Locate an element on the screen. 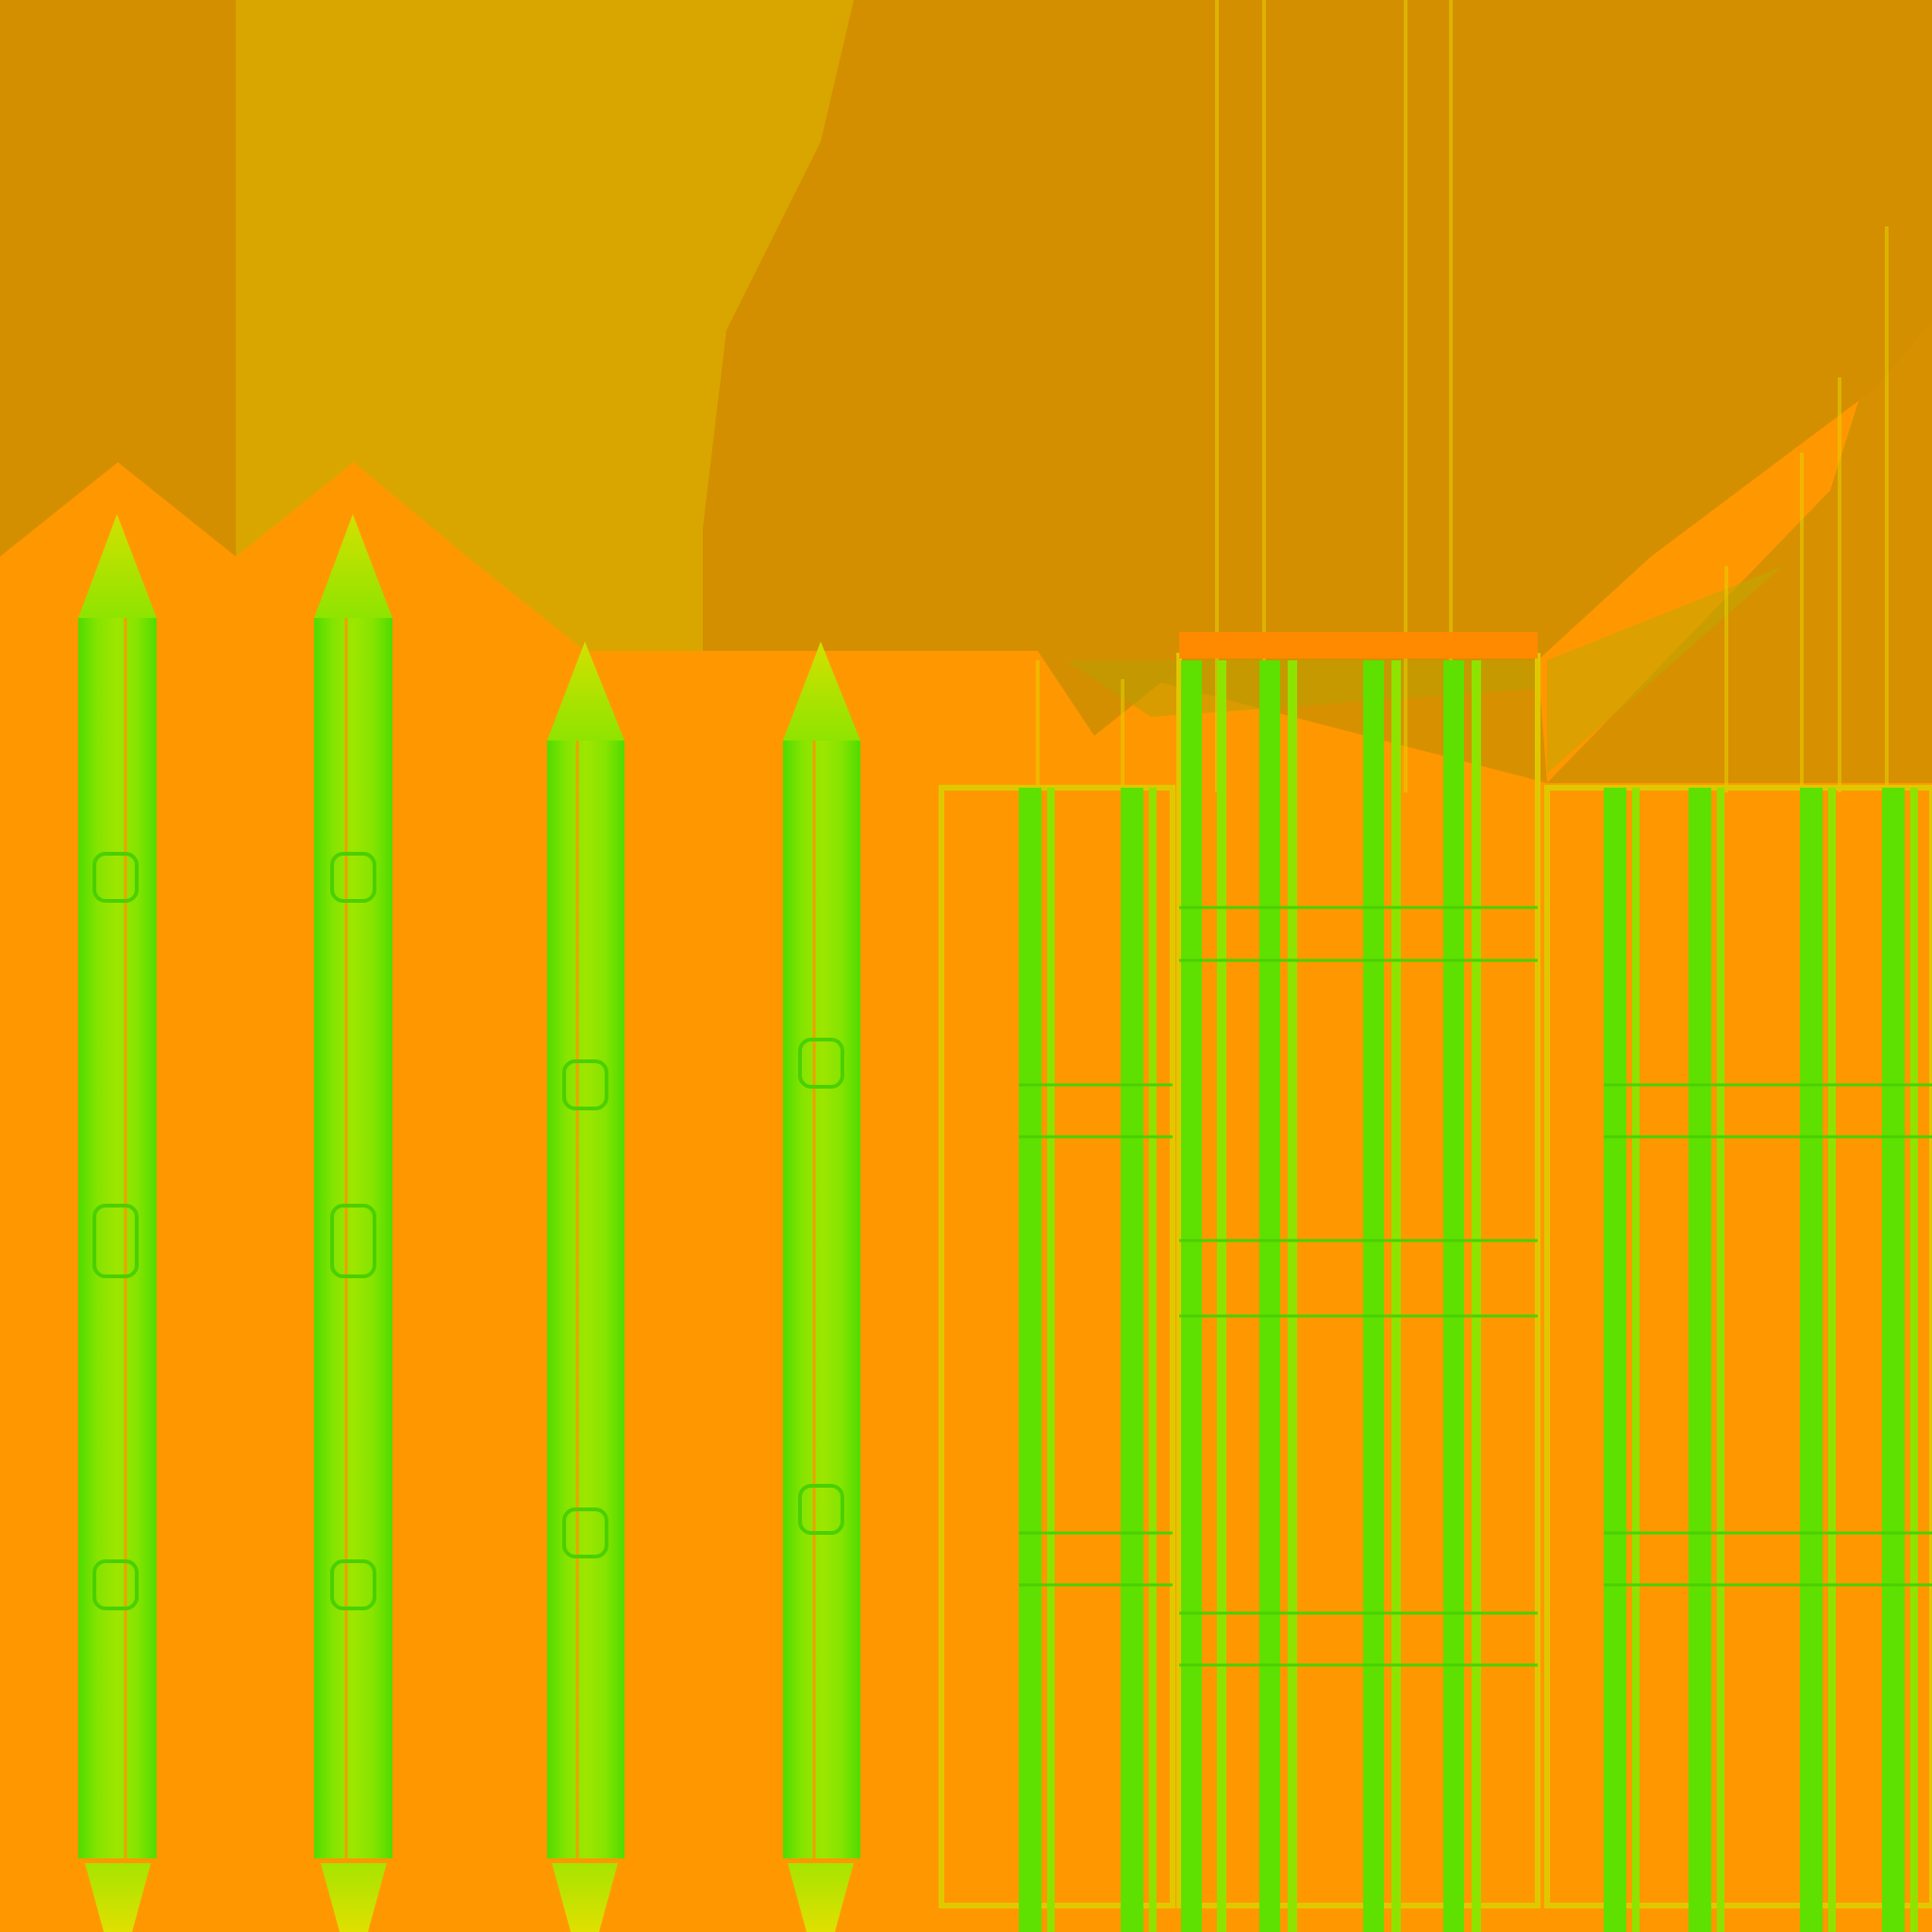 The height and width of the screenshot is (1932, 1932). panel-center is located at coordinates (1358, 1282).